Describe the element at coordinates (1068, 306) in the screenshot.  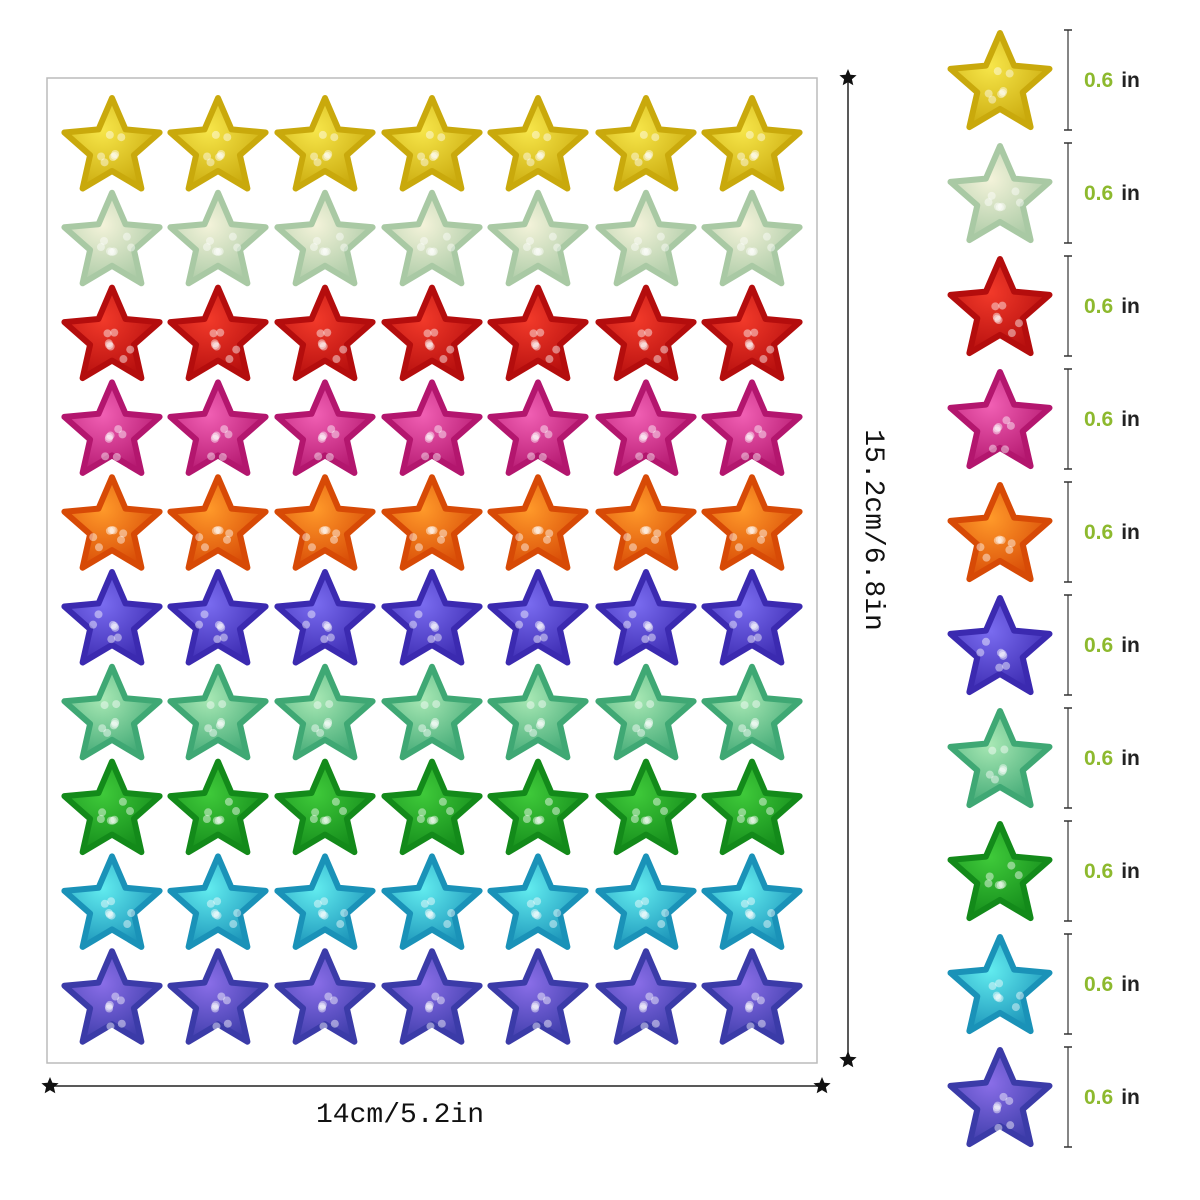
I see `size-tick` at that location.